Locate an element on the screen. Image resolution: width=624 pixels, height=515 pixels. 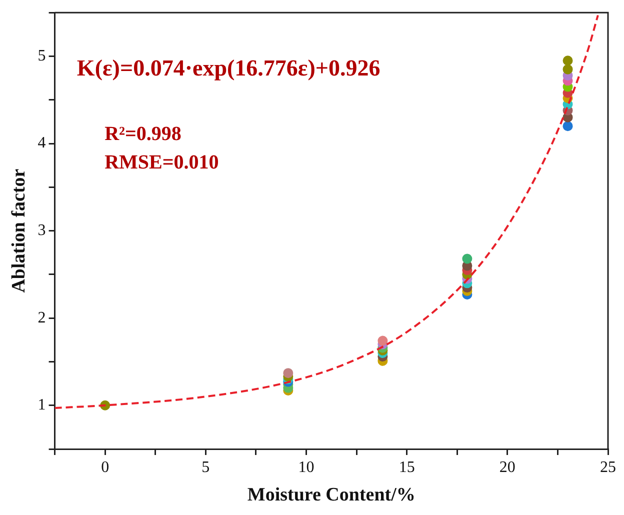
x-tick-label: 20 is located at coordinates (507, 467).